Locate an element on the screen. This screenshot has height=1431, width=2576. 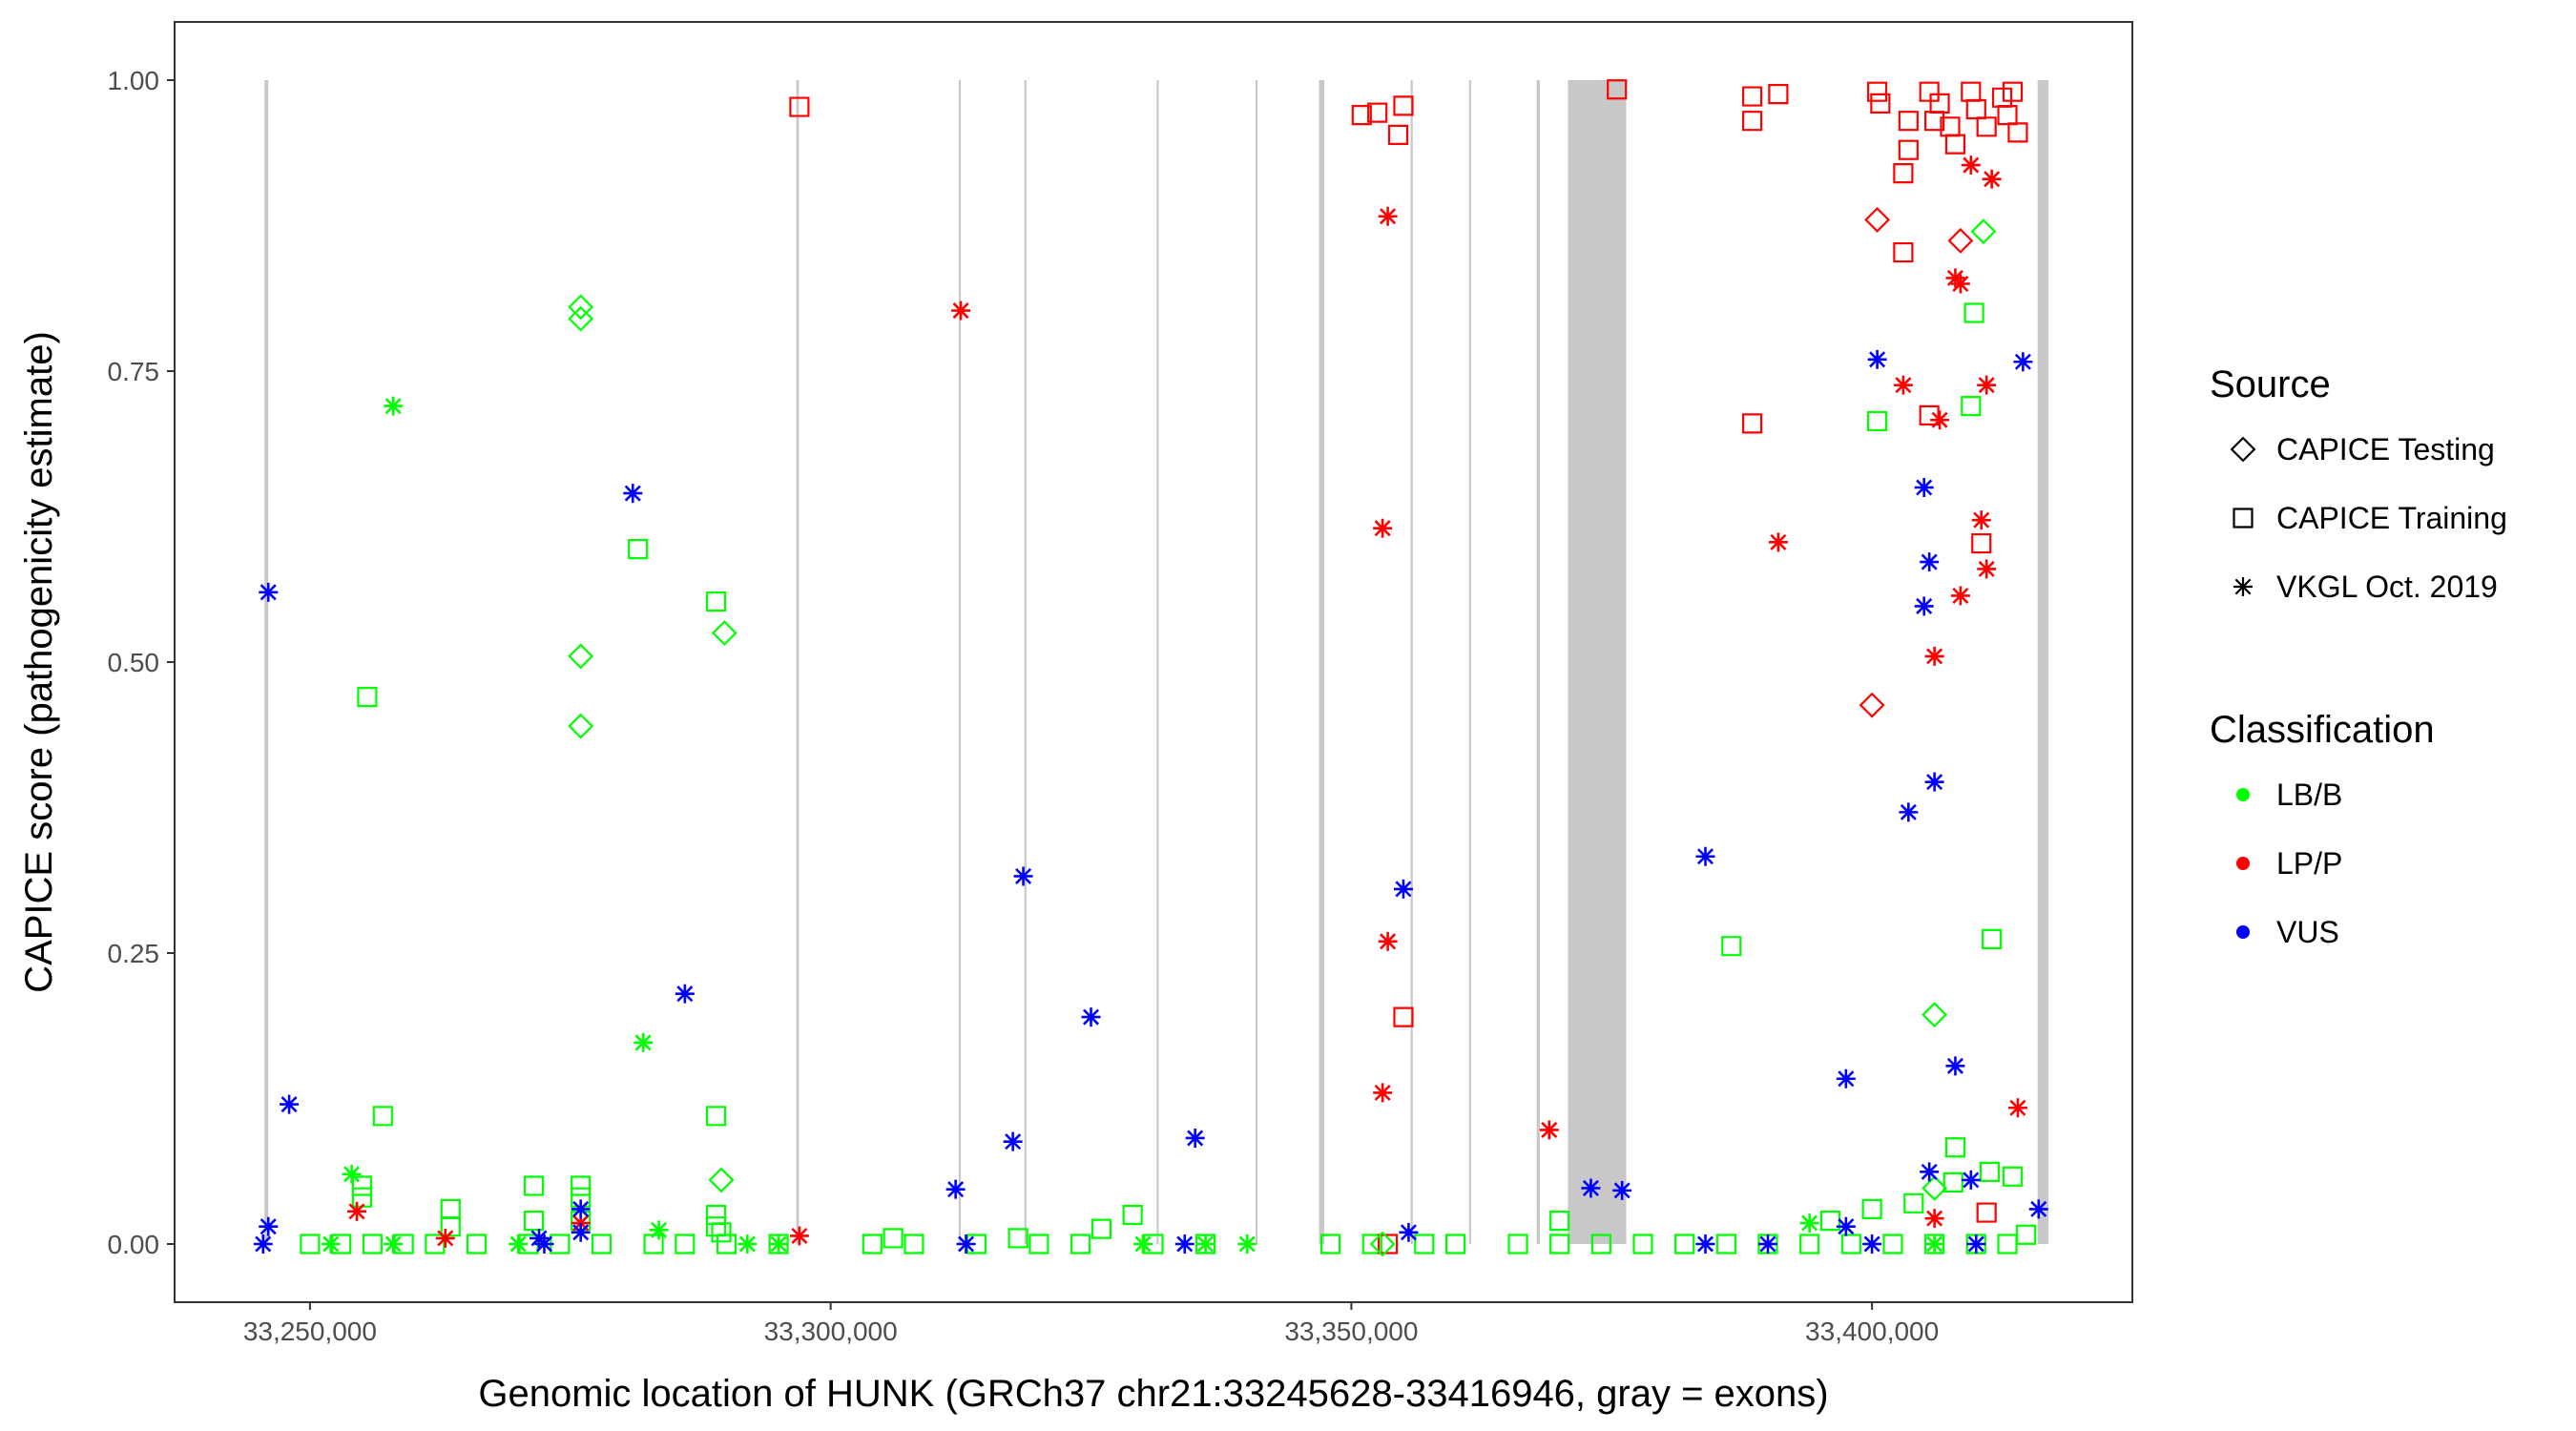
legend-class-item-lbb: LB/B is located at coordinates (2289, 795).